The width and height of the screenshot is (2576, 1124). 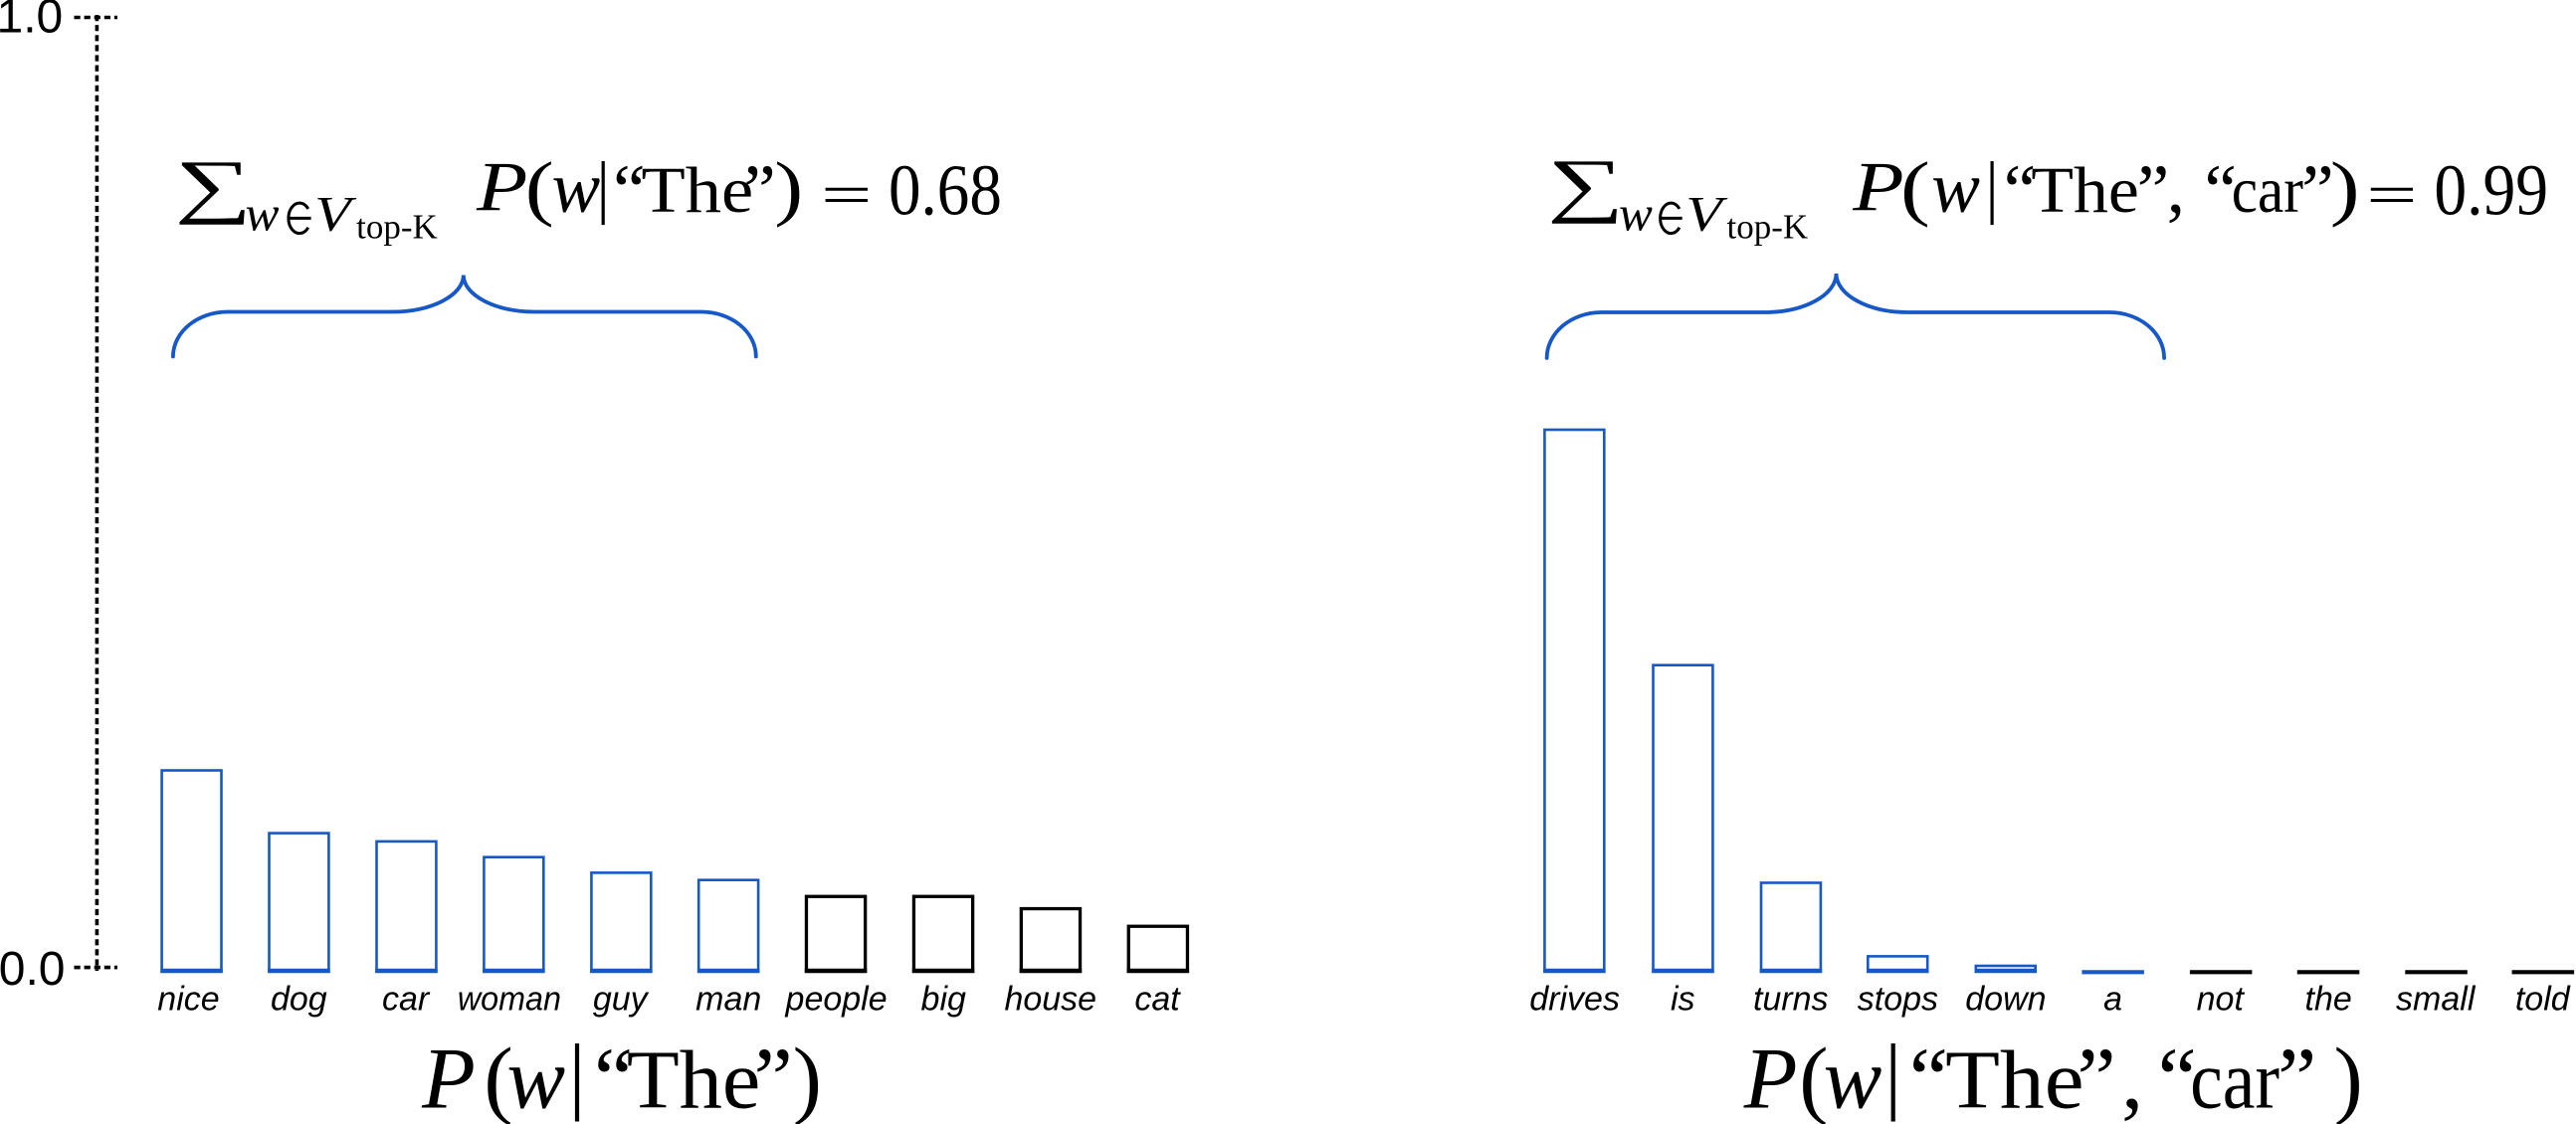 I want to click on svg-text: drives, so click(x=1574, y=1000).